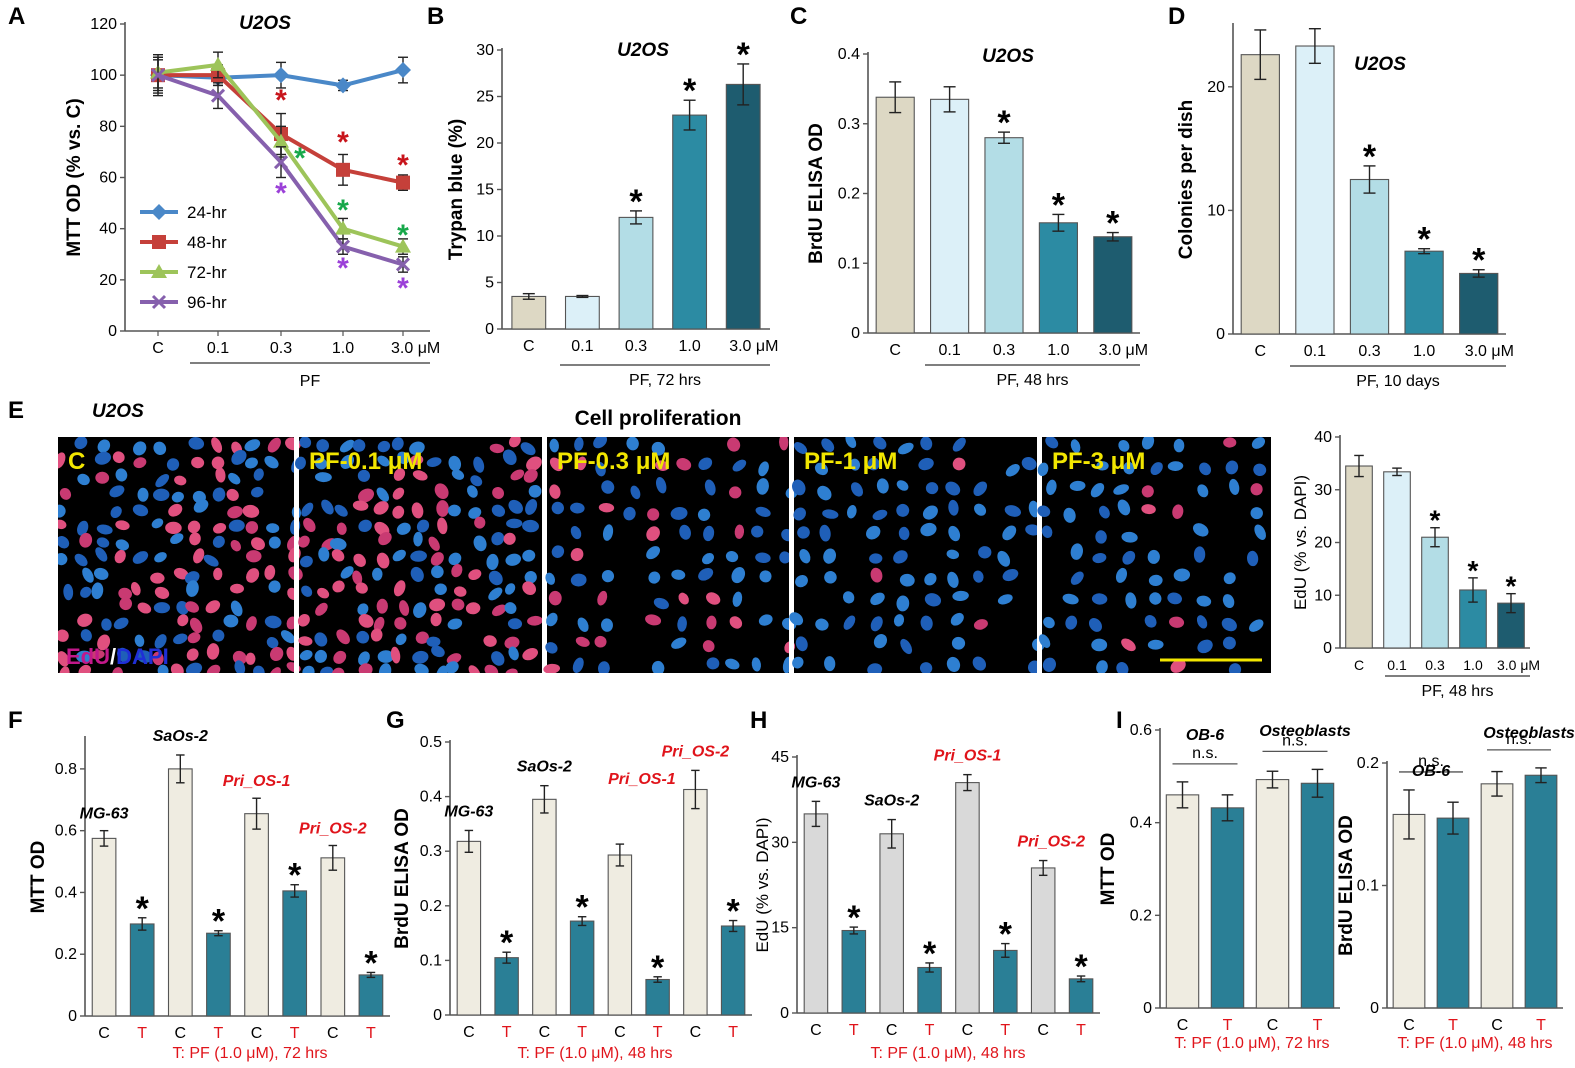  Describe the element at coordinates (594, 1053) in the screenshot. I see `footnote: T: PF (1.0 μM), 48 hrs` at that location.